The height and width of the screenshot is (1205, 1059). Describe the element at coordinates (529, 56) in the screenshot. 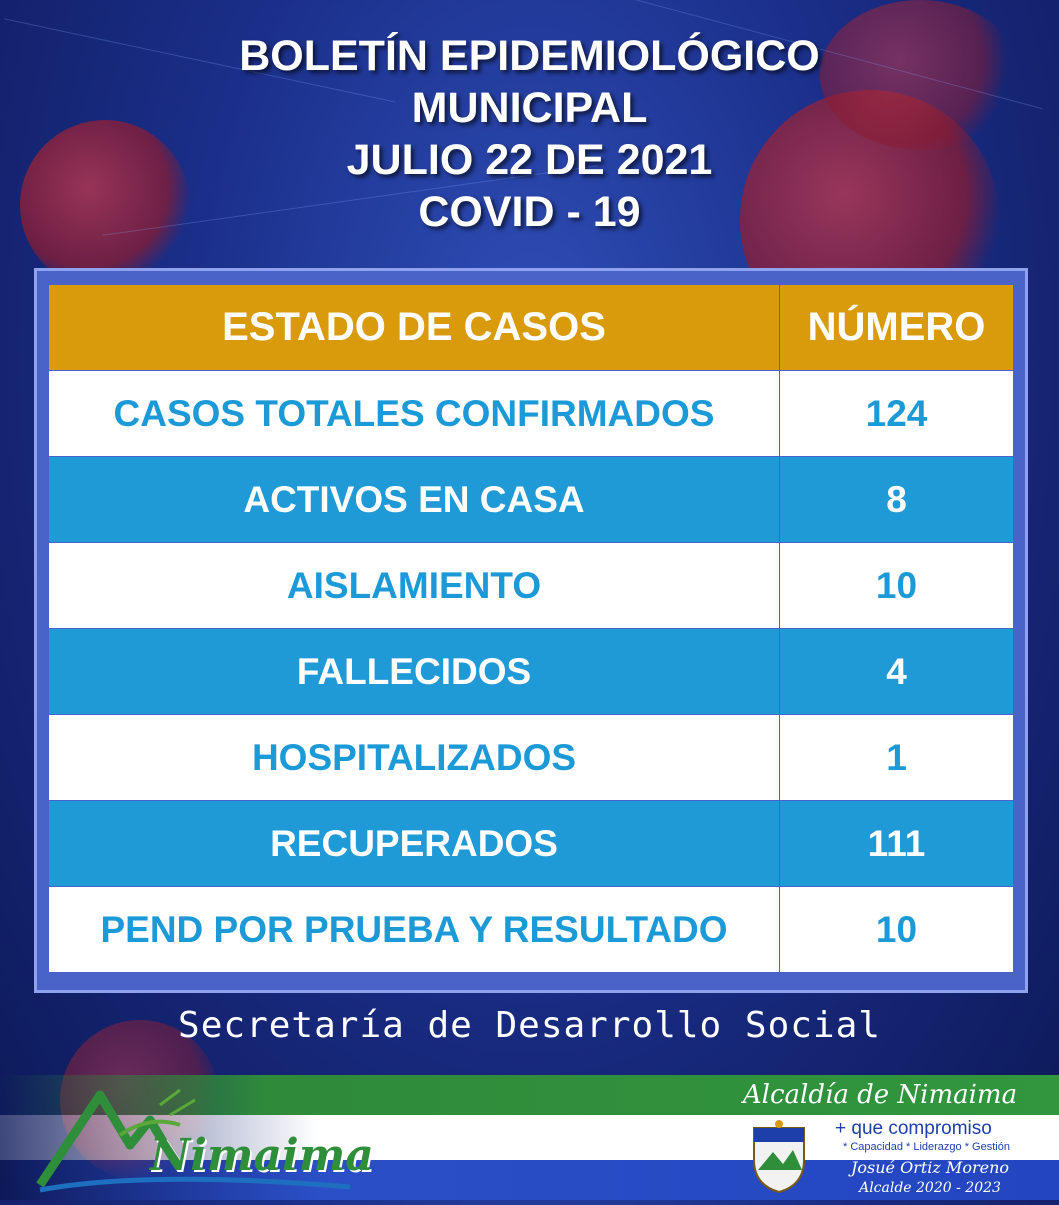

I see `title-line: BOLETÍN EPIDEMIOLÓGICO` at that location.